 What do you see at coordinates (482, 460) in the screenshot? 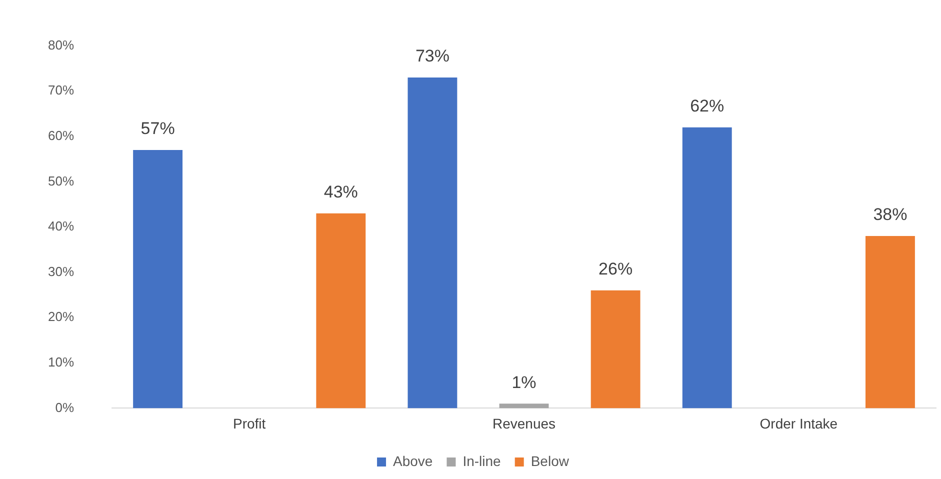
I see `legend-label: In-line` at bounding box center [482, 460].